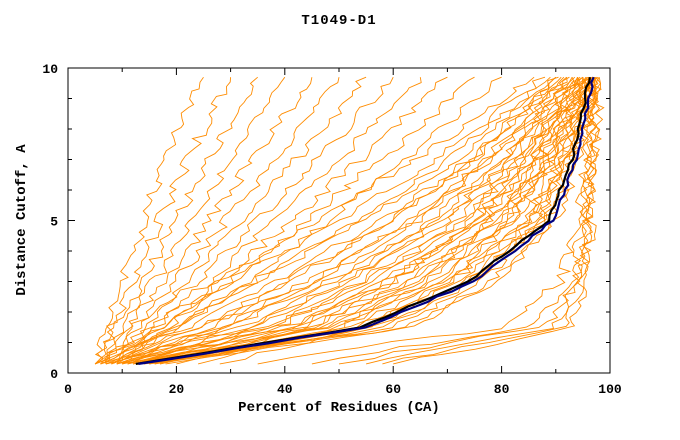  I want to click on x-tick-label: 20, so click(177, 389).